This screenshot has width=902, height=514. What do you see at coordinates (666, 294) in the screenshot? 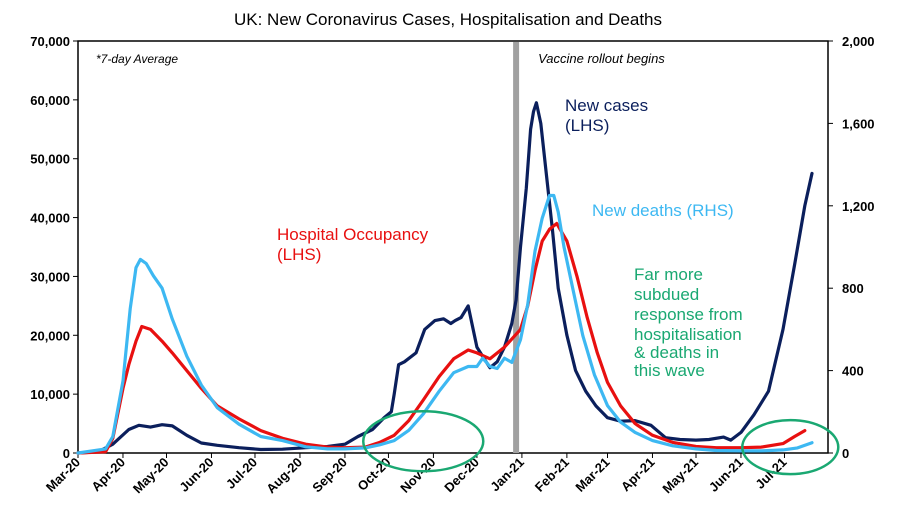
I see `label-green-note-line2: subdued` at bounding box center [666, 294].